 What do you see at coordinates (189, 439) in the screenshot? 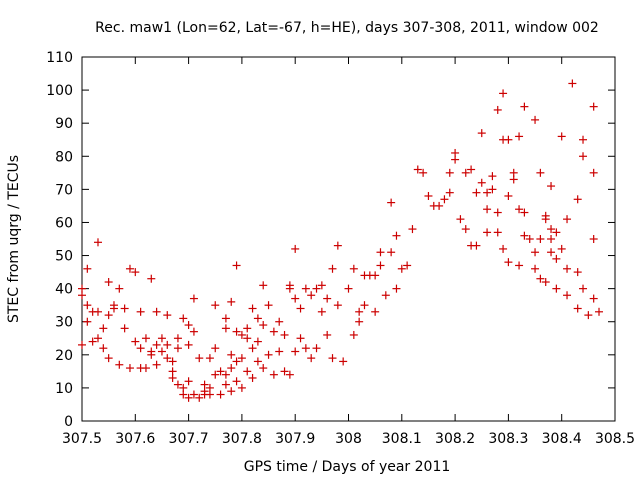
I see `x-tick-label: 307.7` at bounding box center [189, 439].